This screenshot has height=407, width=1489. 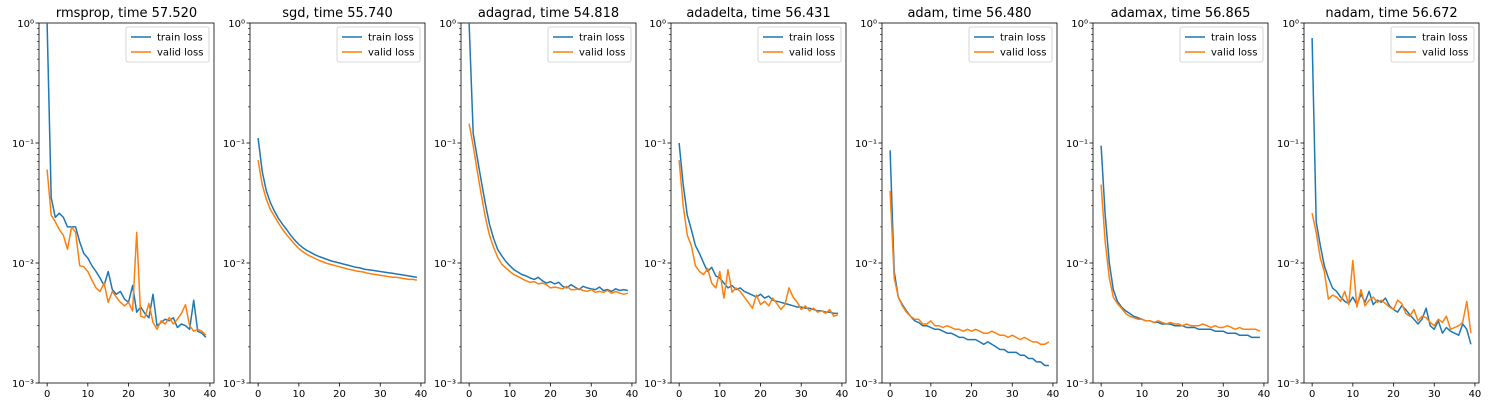 I want to click on chart-title: nadam, time 56.672, so click(x=1391, y=13).